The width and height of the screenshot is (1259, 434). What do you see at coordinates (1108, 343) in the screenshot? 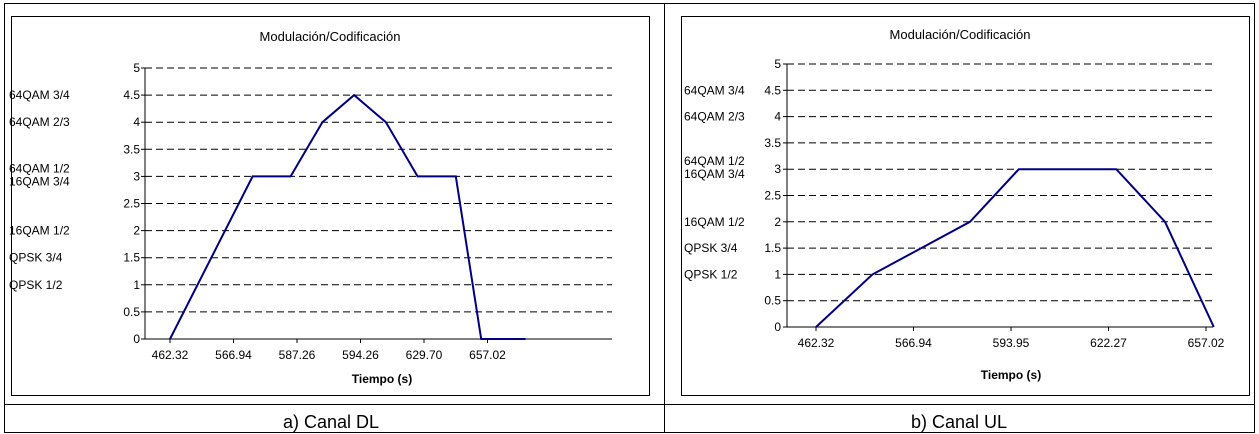
I see `chart-b-x-tick-label: 622.27` at bounding box center [1108, 343].